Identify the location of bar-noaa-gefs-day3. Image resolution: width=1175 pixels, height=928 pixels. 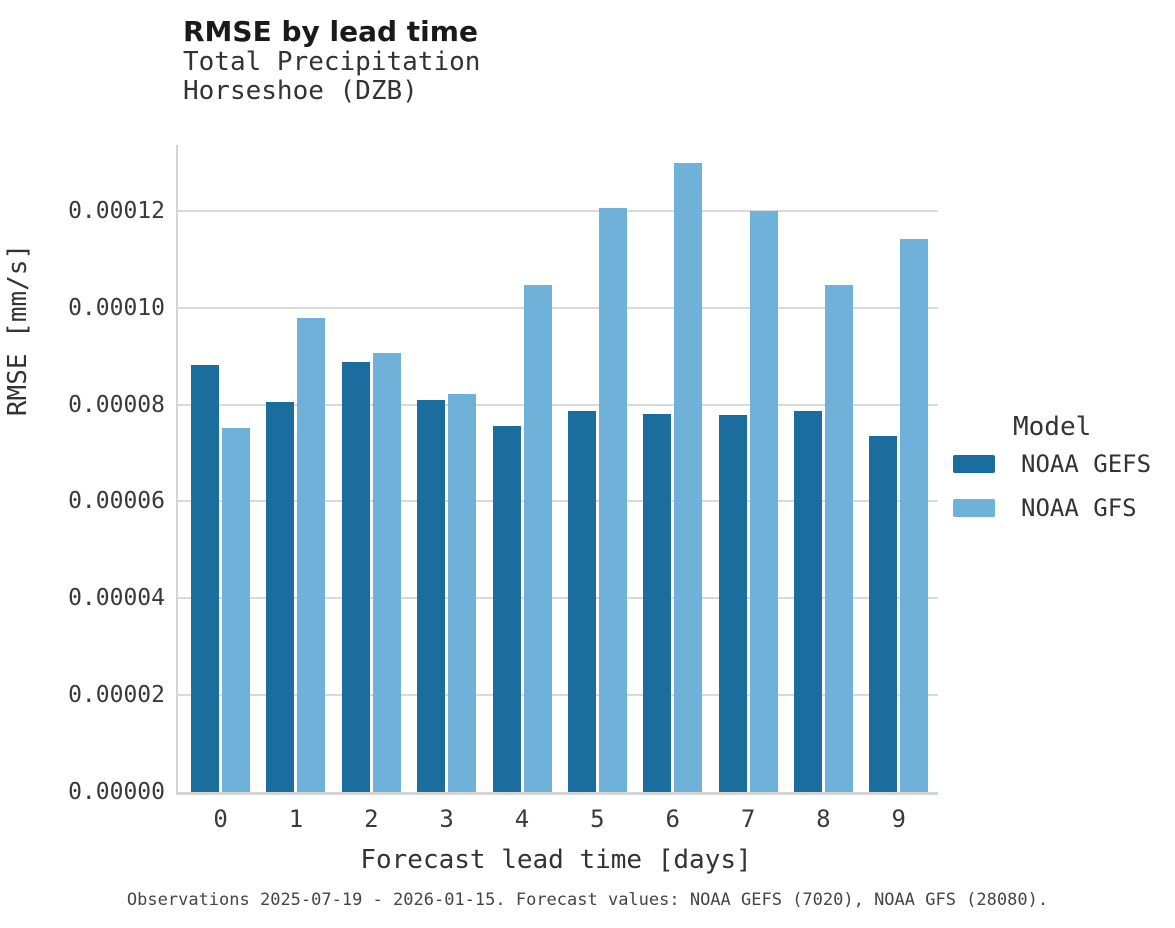
(431, 596).